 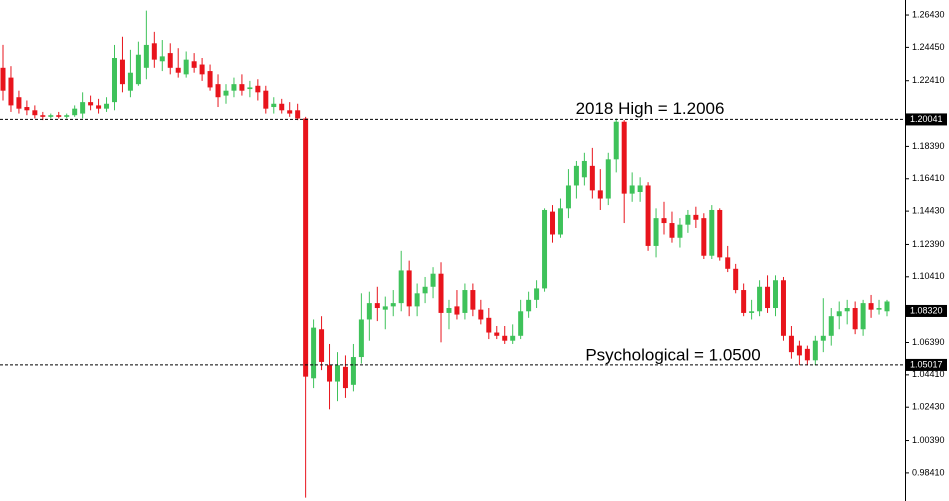 What do you see at coordinates (928, 47) in the screenshot?
I see `y-tick-label: 1.24450` at bounding box center [928, 47].